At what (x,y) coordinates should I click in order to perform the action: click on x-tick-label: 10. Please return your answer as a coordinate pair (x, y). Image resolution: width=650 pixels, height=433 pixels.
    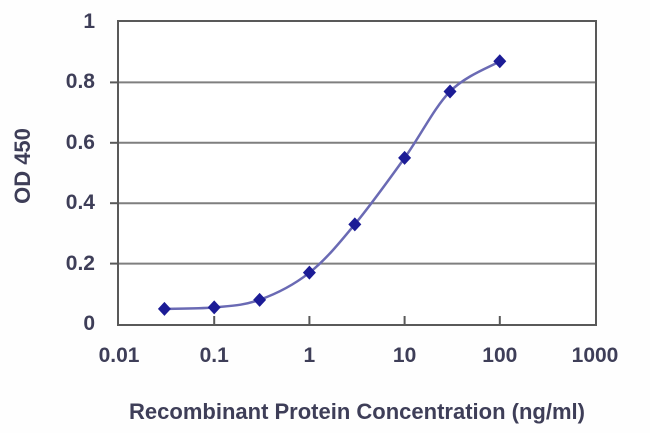
    Looking at the image, I should click on (404, 355).